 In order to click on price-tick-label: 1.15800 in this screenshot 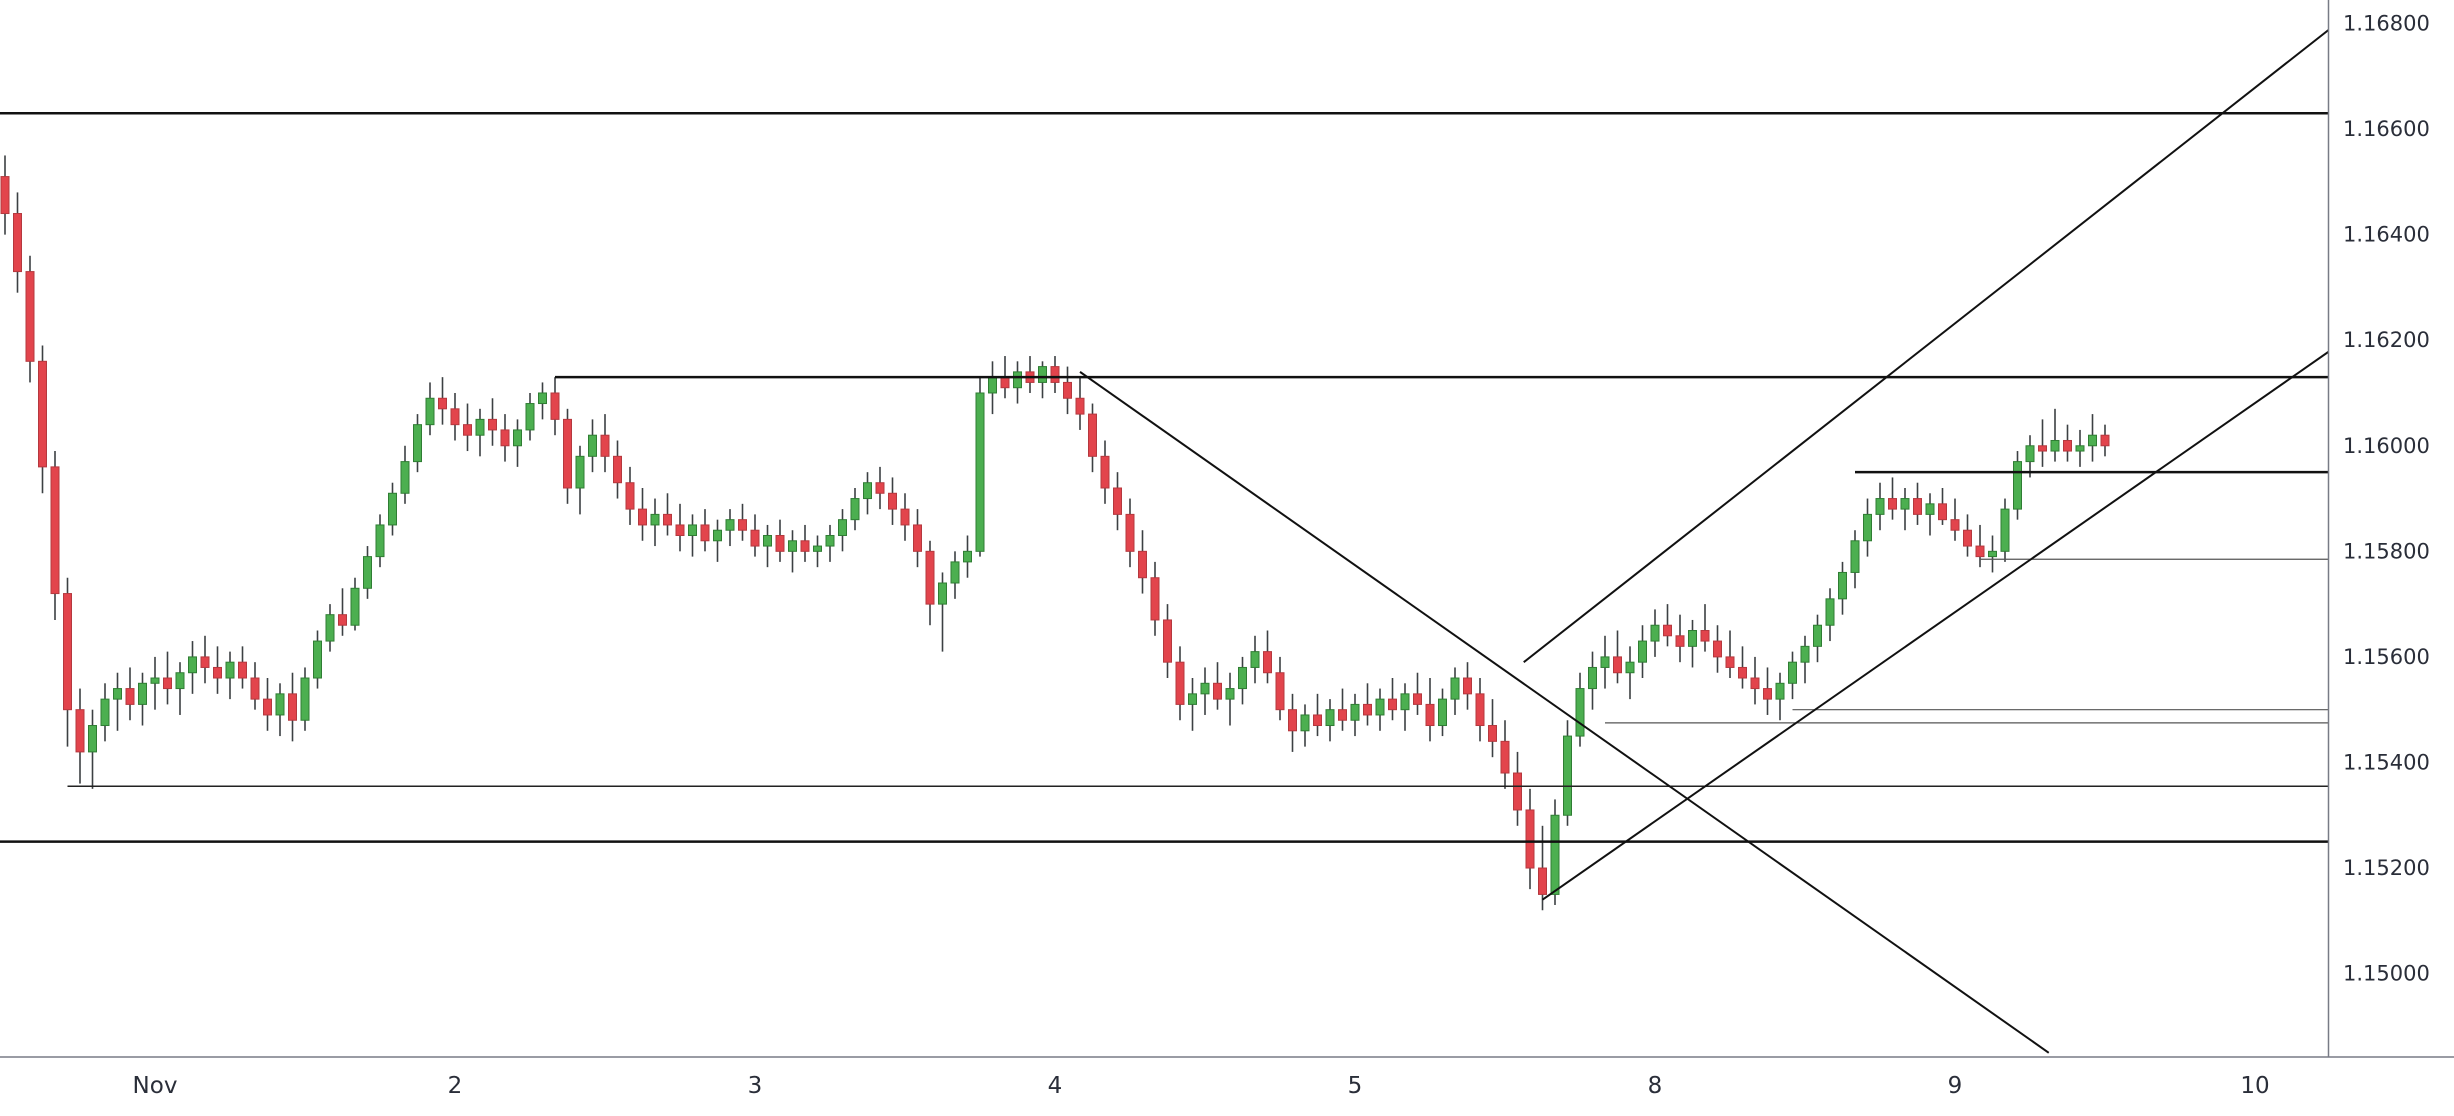, I will do `click(2386, 551)`.